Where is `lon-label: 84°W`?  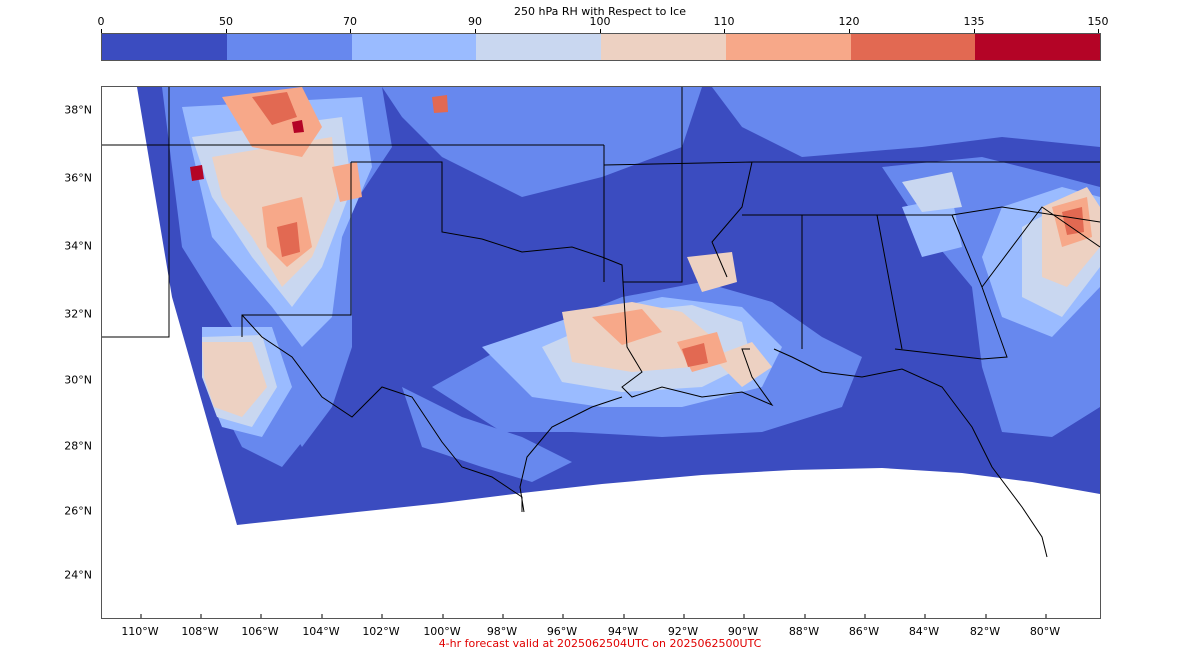
lon-label: 84°W is located at coordinates (924, 631).